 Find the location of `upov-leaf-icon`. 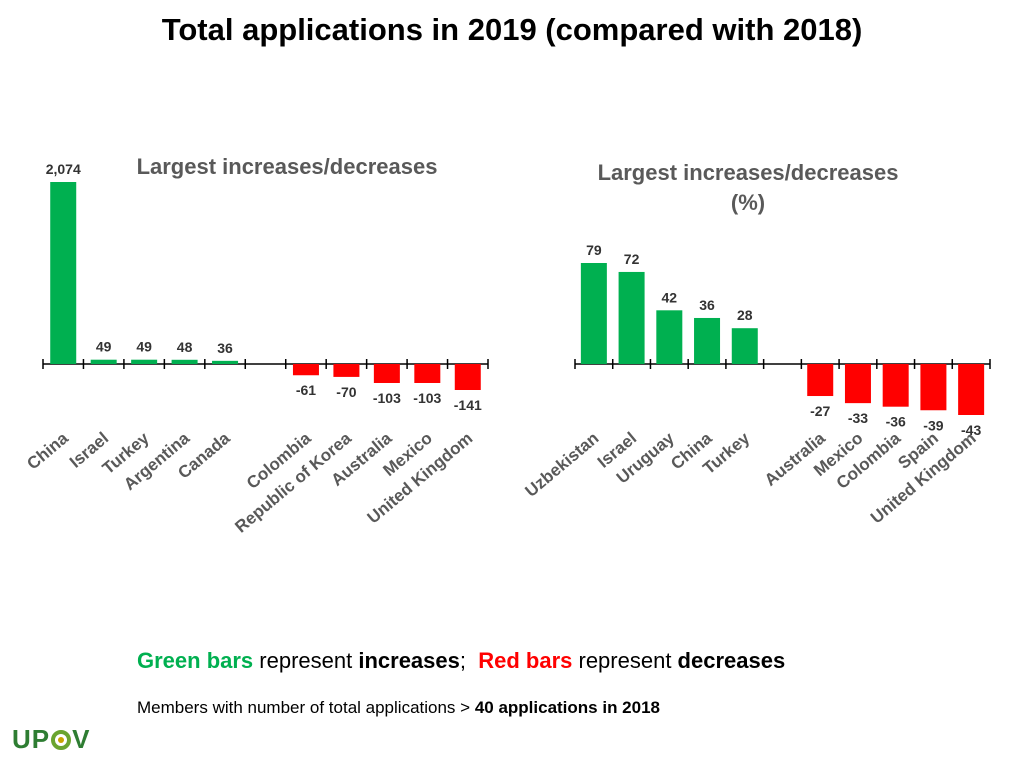

upov-leaf-icon is located at coordinates (61, 739).